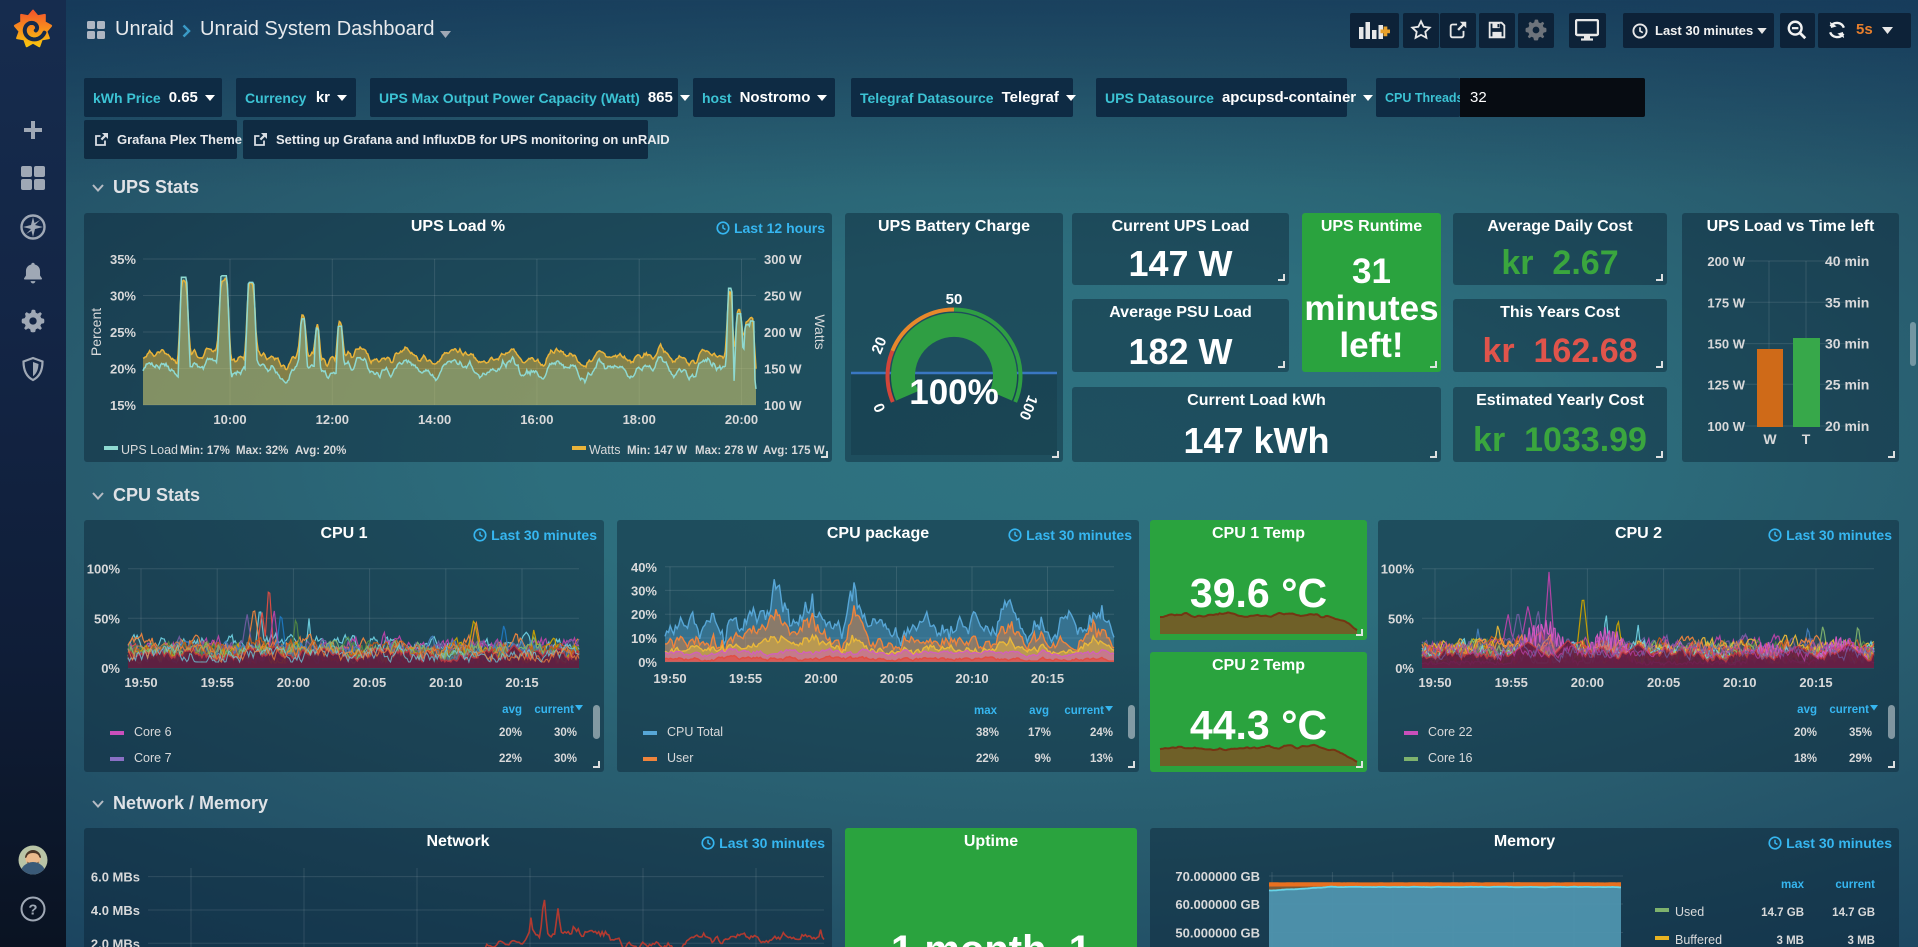  Describe the element at coordinates (1847, 426) in the screenshot. I see `svg-text: 20 min` at that location.